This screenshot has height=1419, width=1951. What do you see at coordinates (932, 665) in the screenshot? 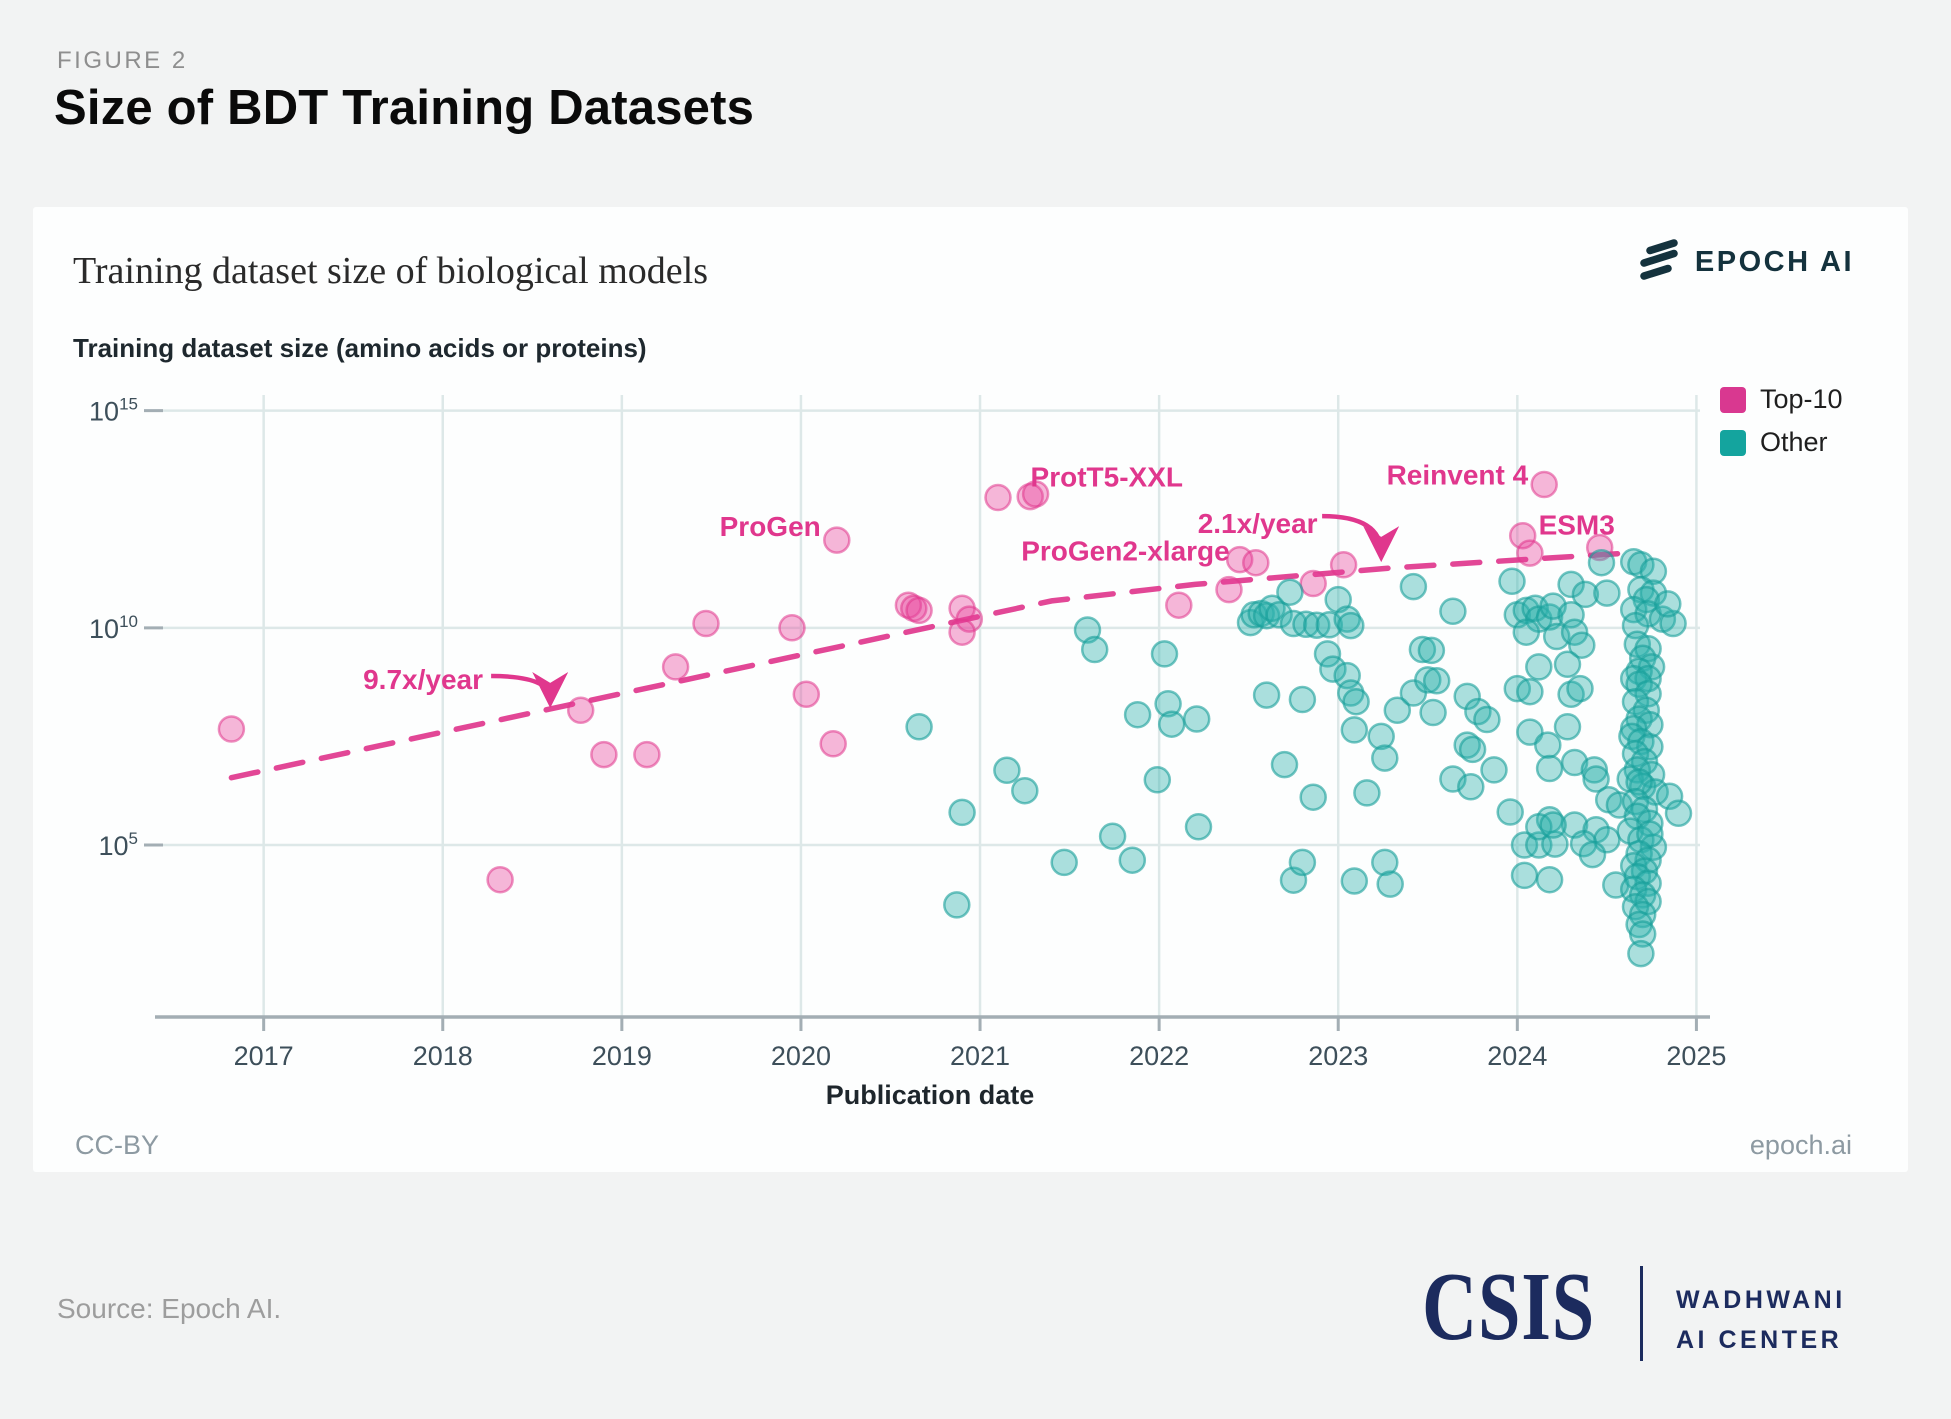
I see `growth-trend-line` at bounding box center [932, 665].